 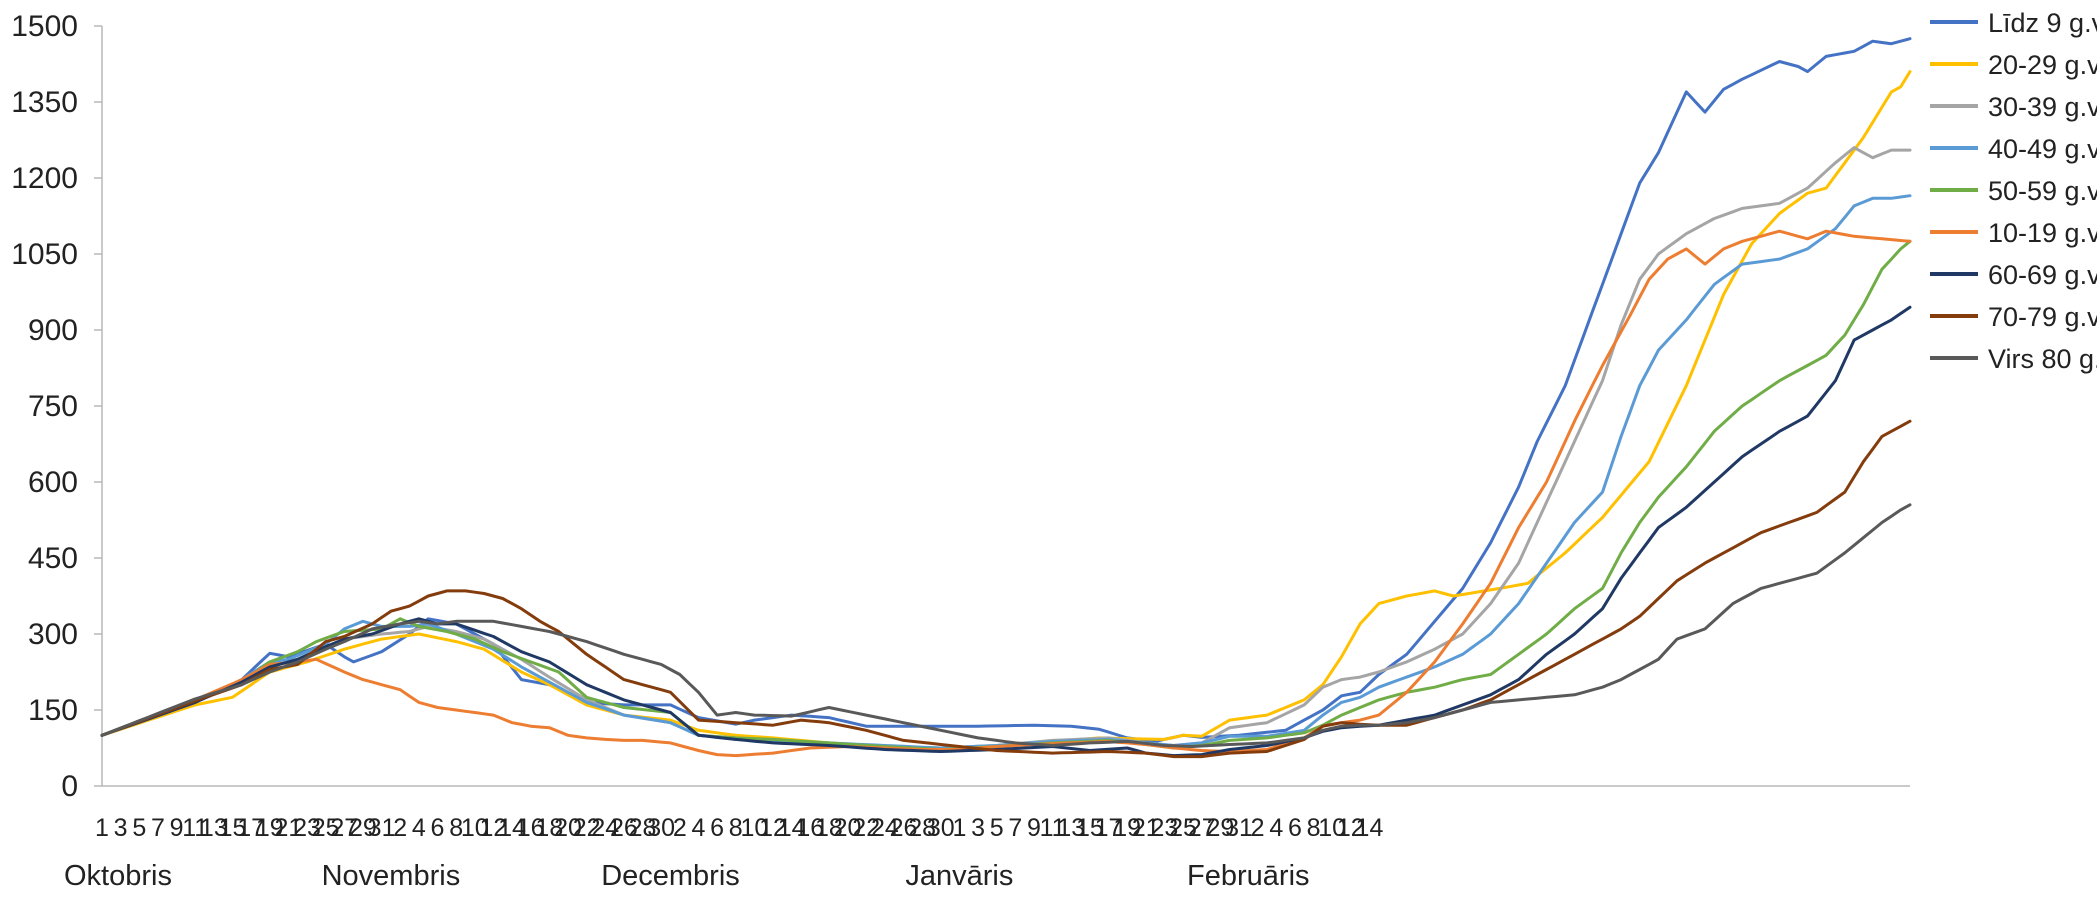 I want to click on legend-label: Līdz 9 g.v., so click(x=2042, y=23).